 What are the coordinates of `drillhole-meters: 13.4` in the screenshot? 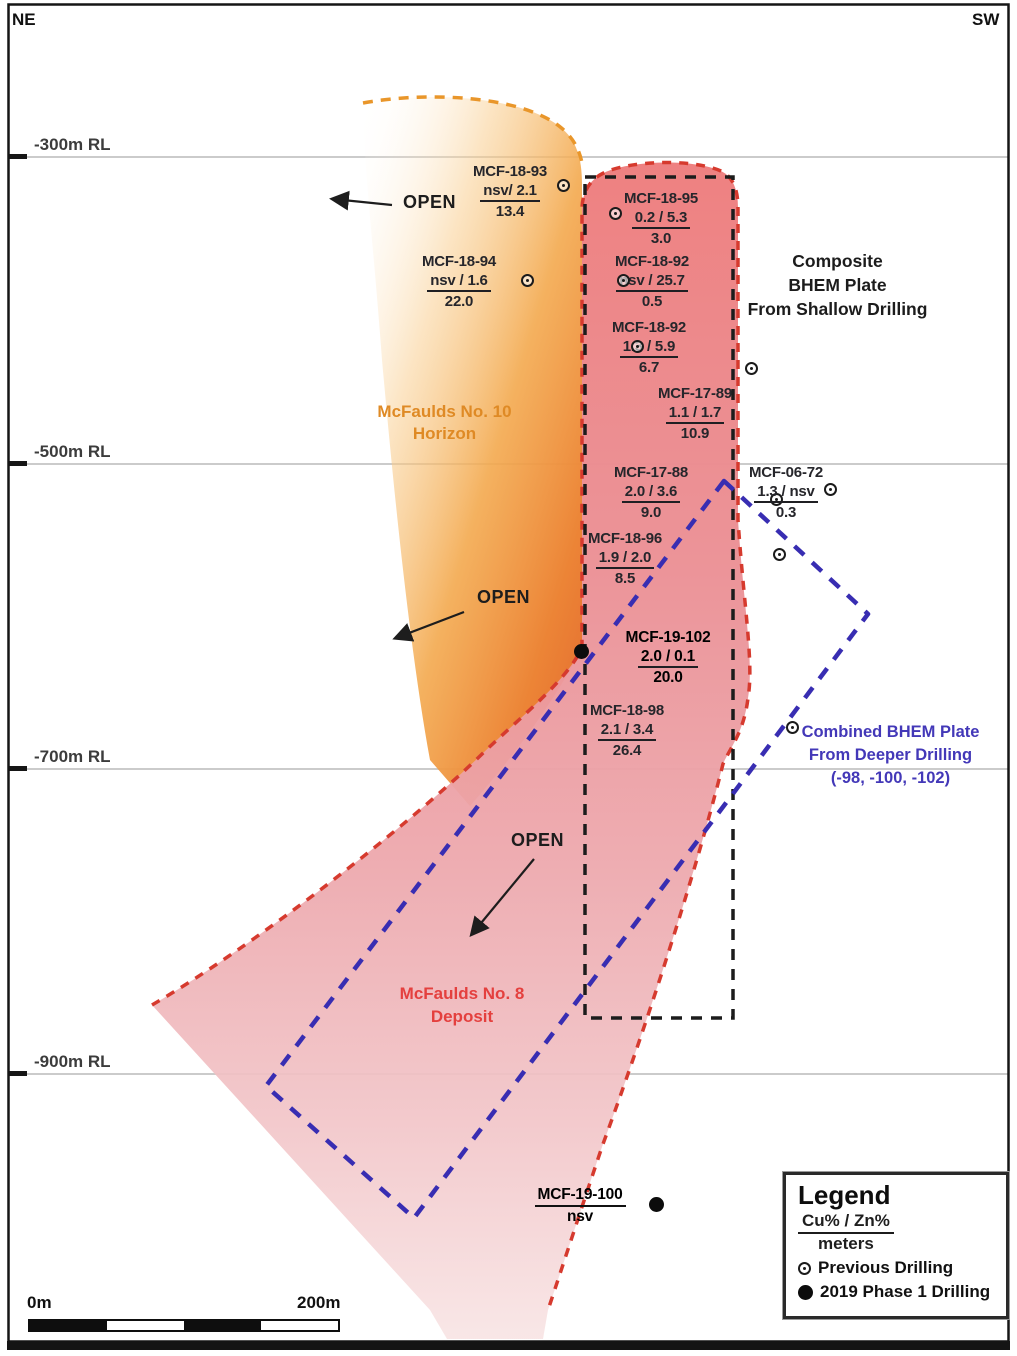 It's located at (510, 211).